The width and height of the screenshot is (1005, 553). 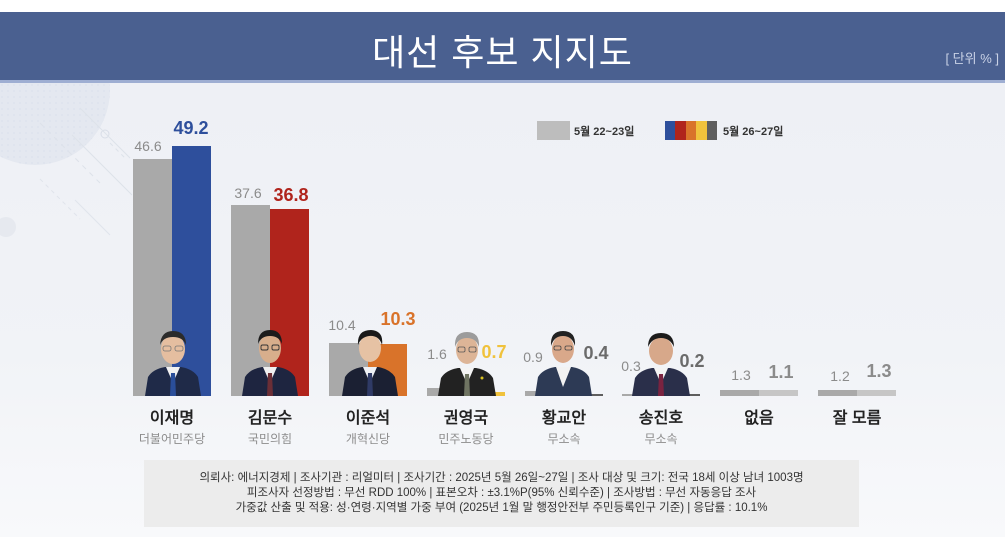 I want to click on value-label-prev: 1.3, so click(x=741, y=375).